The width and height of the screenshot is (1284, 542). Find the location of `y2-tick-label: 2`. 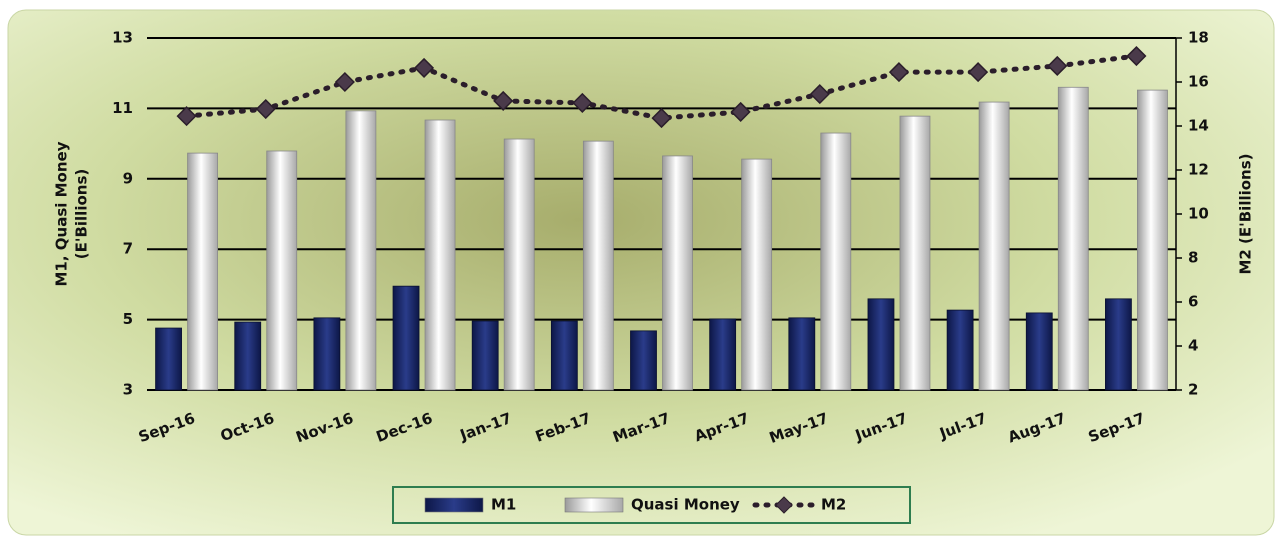

y2-tick-label: 2 is located at coordinates (1193, 390).